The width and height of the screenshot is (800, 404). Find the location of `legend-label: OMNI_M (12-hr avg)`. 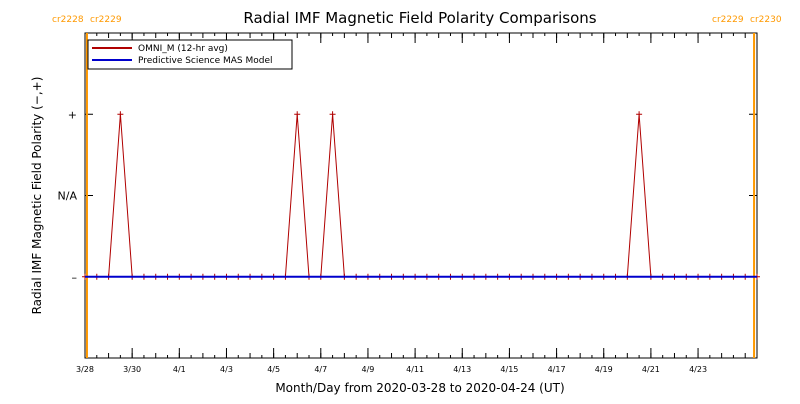

legend-label: OMNI_M (12-hr avg) is located at coordinates (183, 49).